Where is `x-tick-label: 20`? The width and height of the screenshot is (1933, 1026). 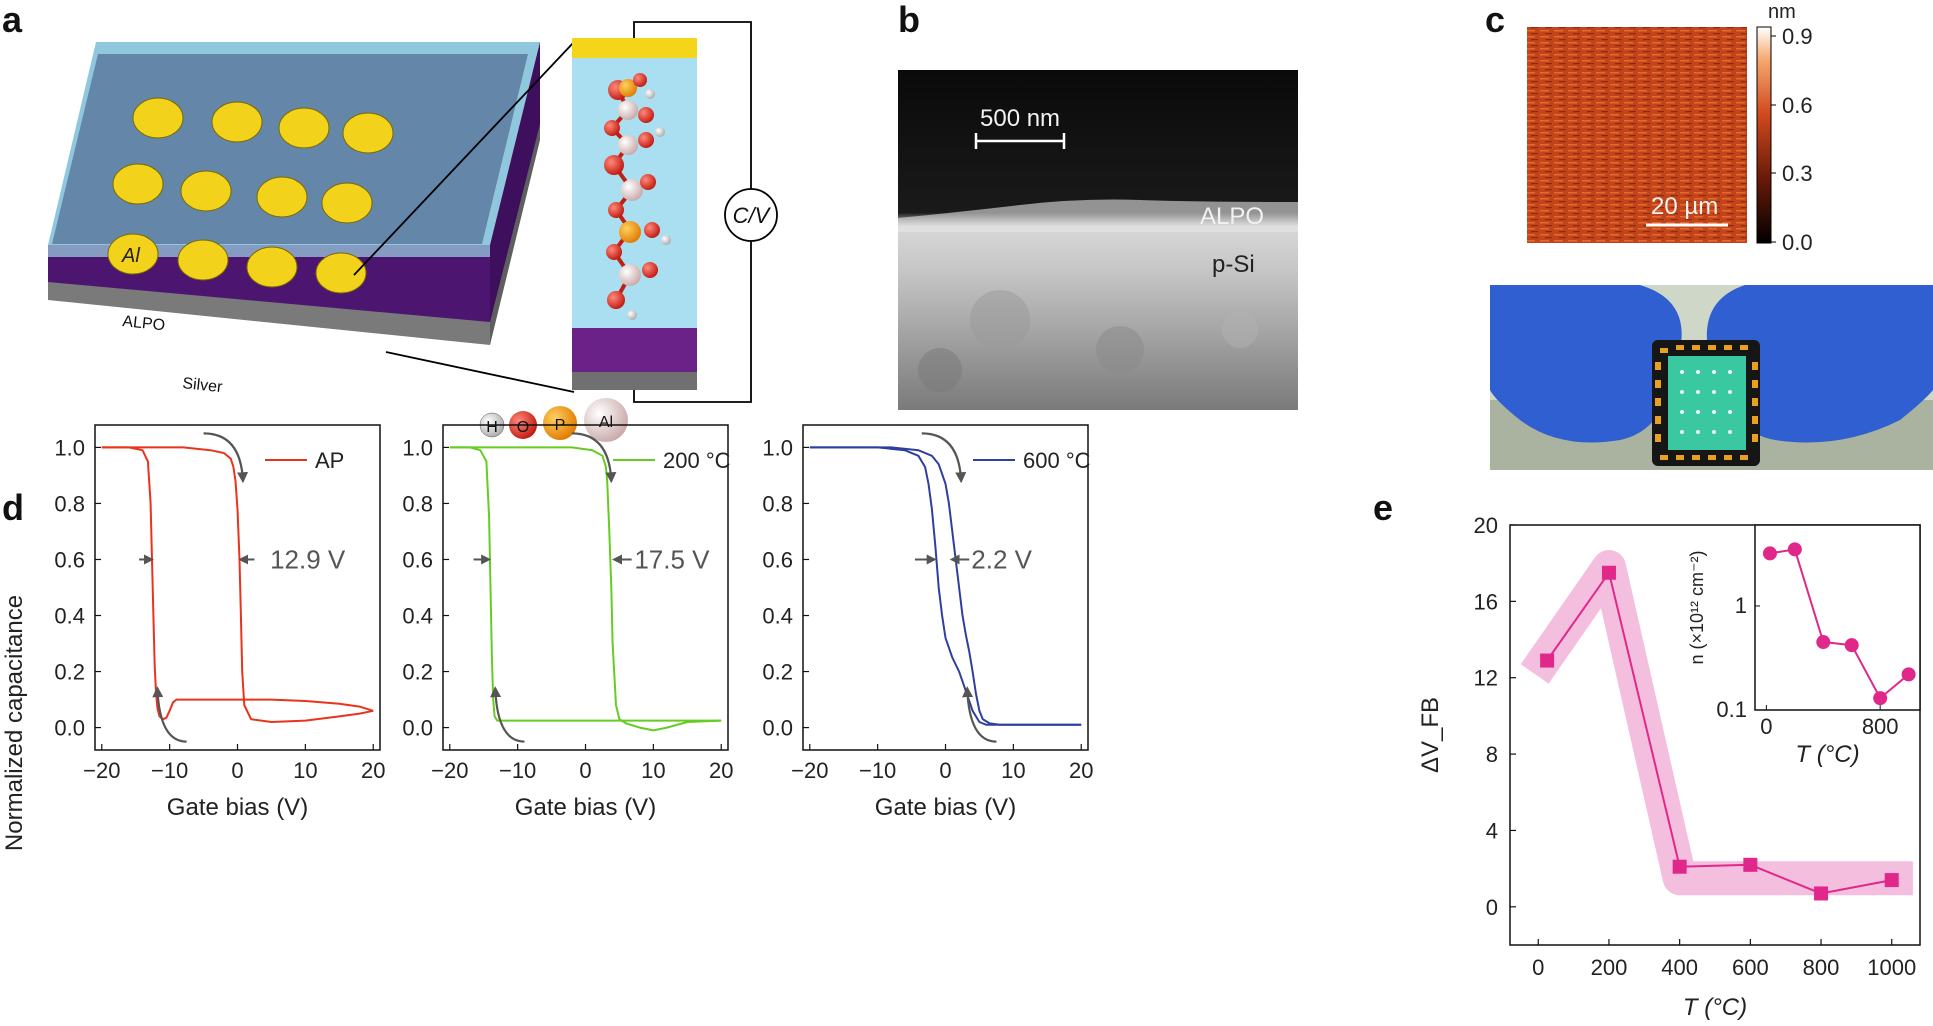
x-tick-label: 20 is located at coordinates (721, 770).